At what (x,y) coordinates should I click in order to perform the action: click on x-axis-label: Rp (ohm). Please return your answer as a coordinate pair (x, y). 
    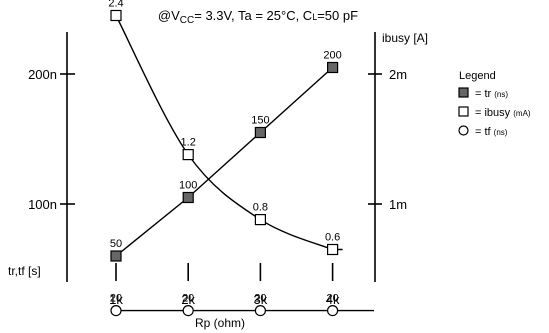
    Looking at the image, I should click on (220, 323).